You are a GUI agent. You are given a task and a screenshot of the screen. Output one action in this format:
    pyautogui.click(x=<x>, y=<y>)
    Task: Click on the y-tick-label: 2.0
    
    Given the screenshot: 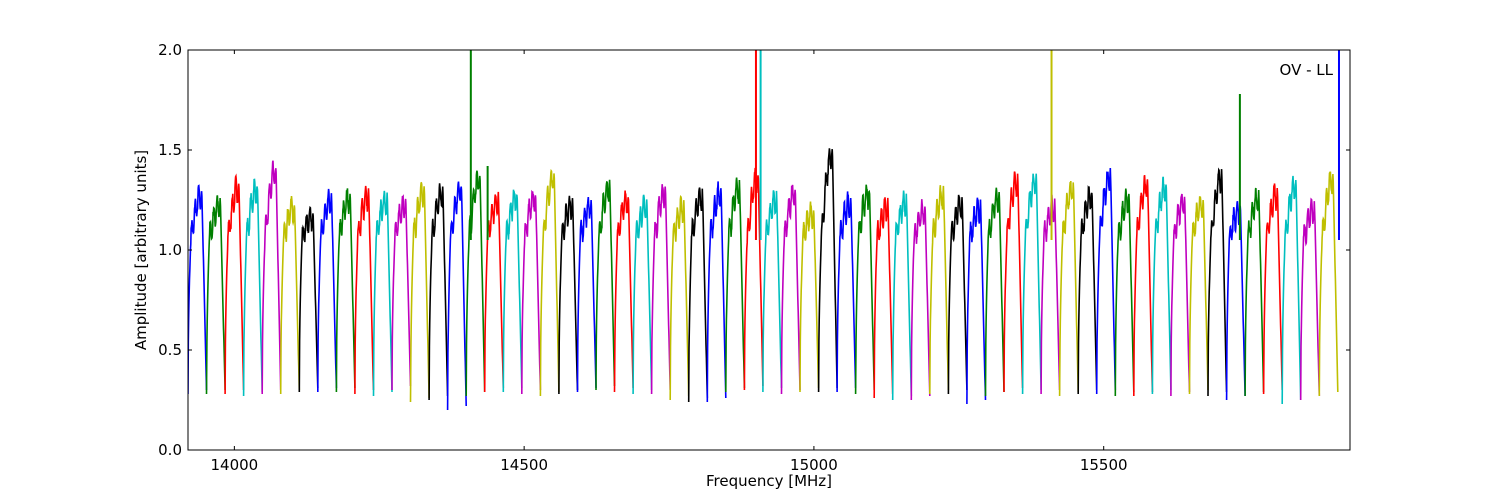 What is the action you would take?
    pyautogui.click(x=170, y=50)
    